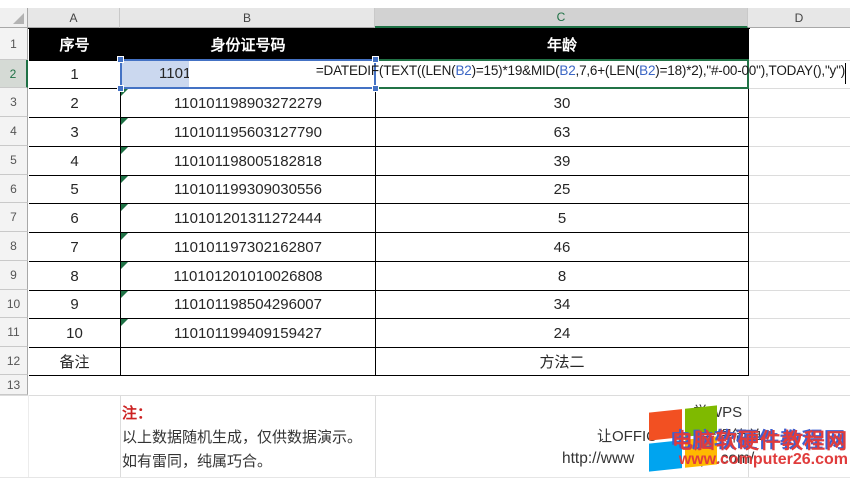  Describe the element at coordinates (75, 333) in the screenshot. I see `cell-a11: 10` at that location.